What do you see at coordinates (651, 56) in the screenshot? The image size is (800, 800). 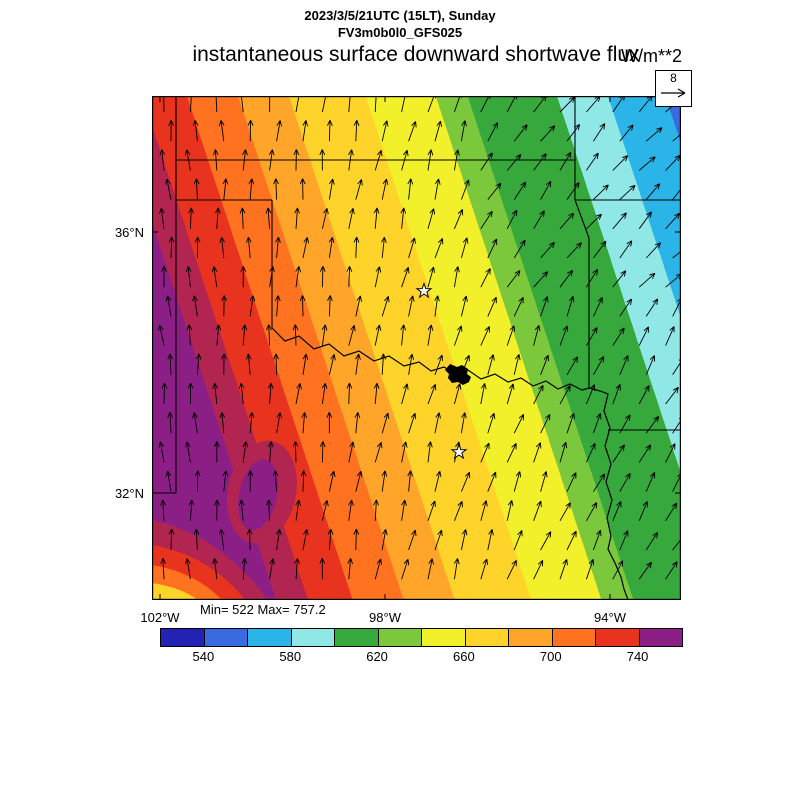 I see `plot-units: W/m**2` at bounding box center [651, 56].